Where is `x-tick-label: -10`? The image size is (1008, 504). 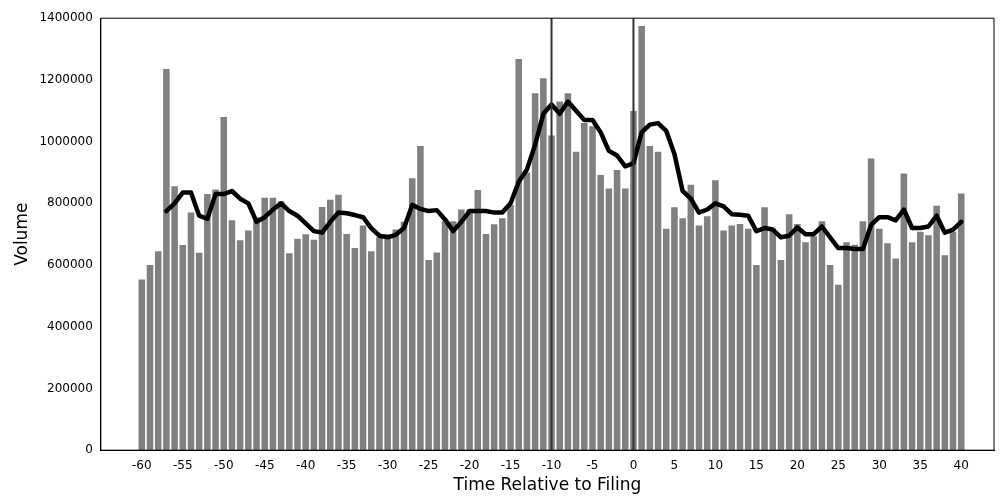
x-tick-label: -10 is located at coordinates (551, 464).